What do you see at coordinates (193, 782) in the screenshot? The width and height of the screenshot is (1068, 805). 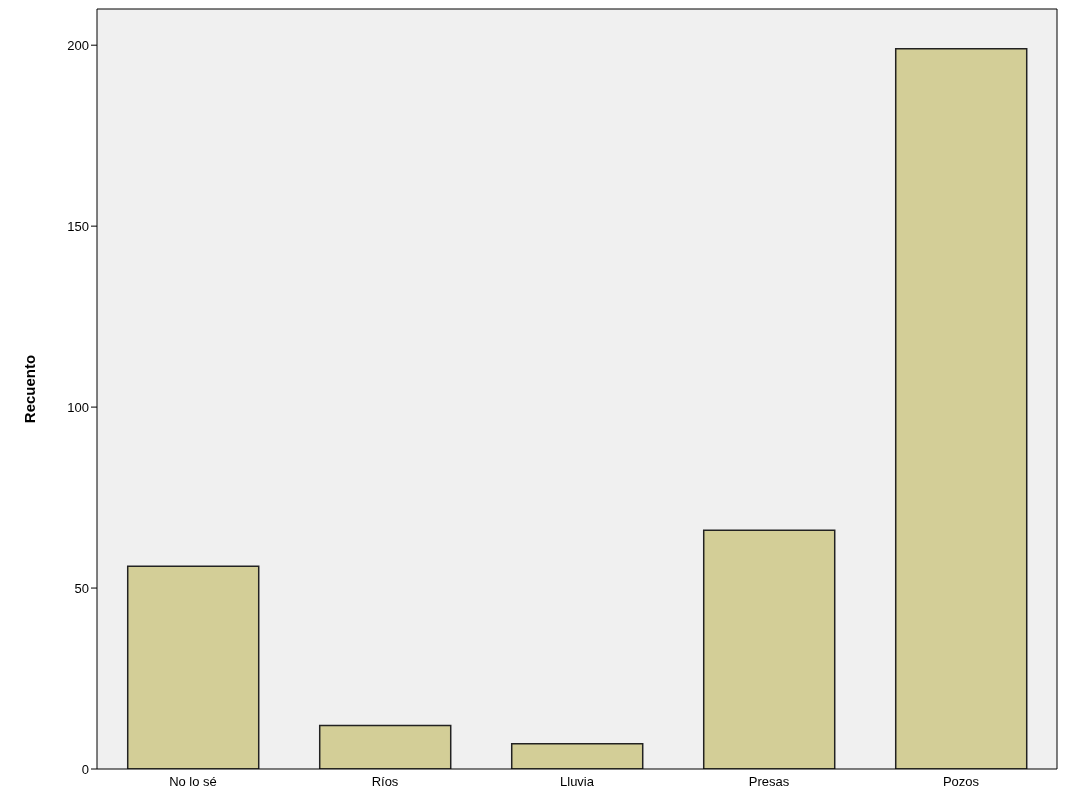 I see `x-tick-label: No lo sé` at bounding box center [193, 782].